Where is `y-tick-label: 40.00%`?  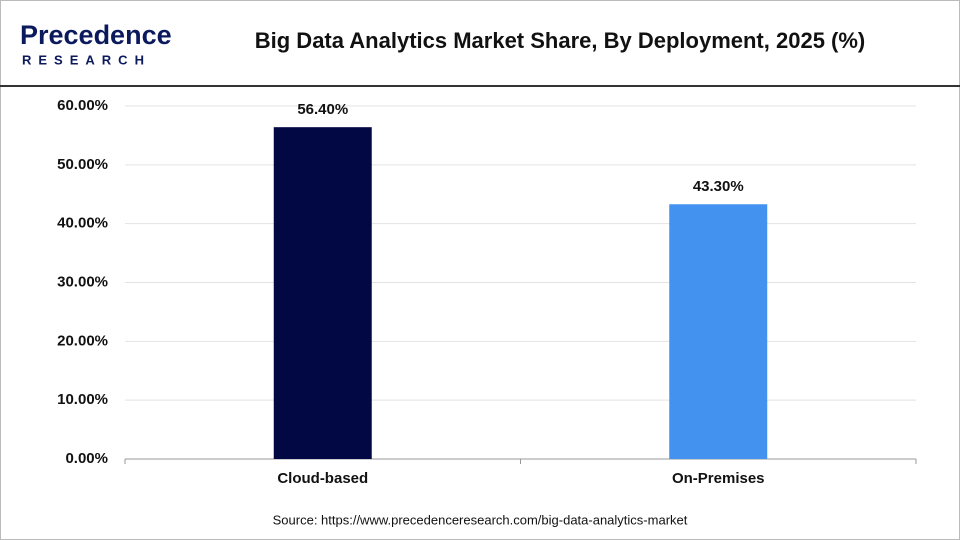 y-tick-label: 40.00% is located at coordinates (82, 223).